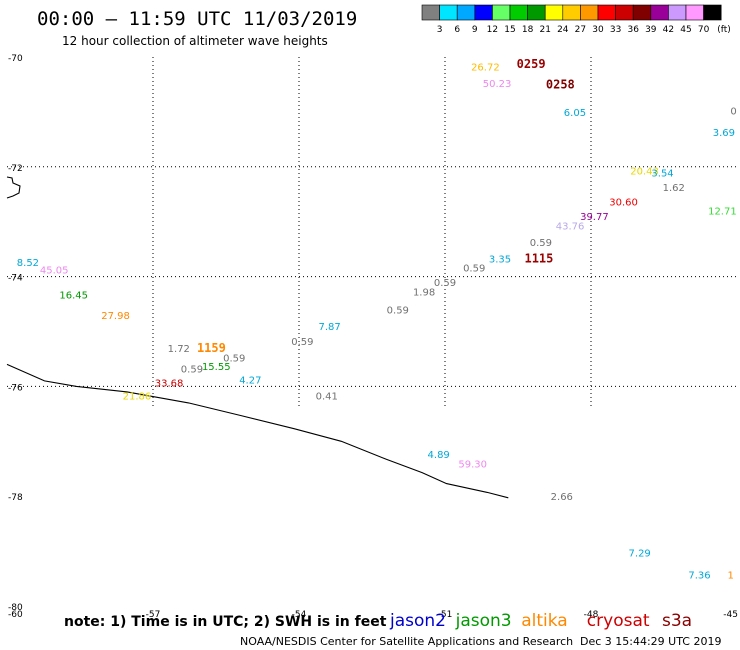  Describe the element at coordinates (591, 615) in the screenshot. I see `x-tick-label: -48` at that location.